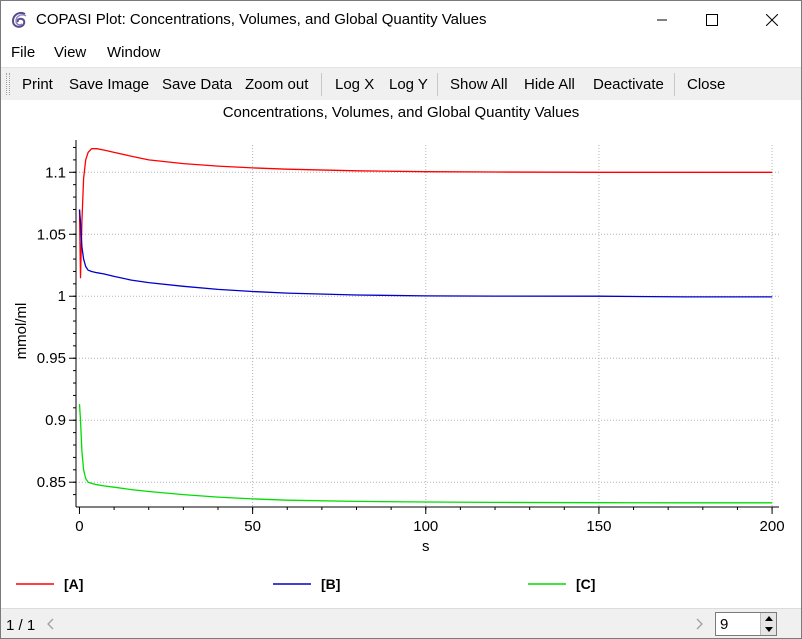 The image size is (802, 639). What do you see at coordinates (699, 624) in the screenshot?
I see `scroll-right-arrow-icon` at bounding box center [699, 624].